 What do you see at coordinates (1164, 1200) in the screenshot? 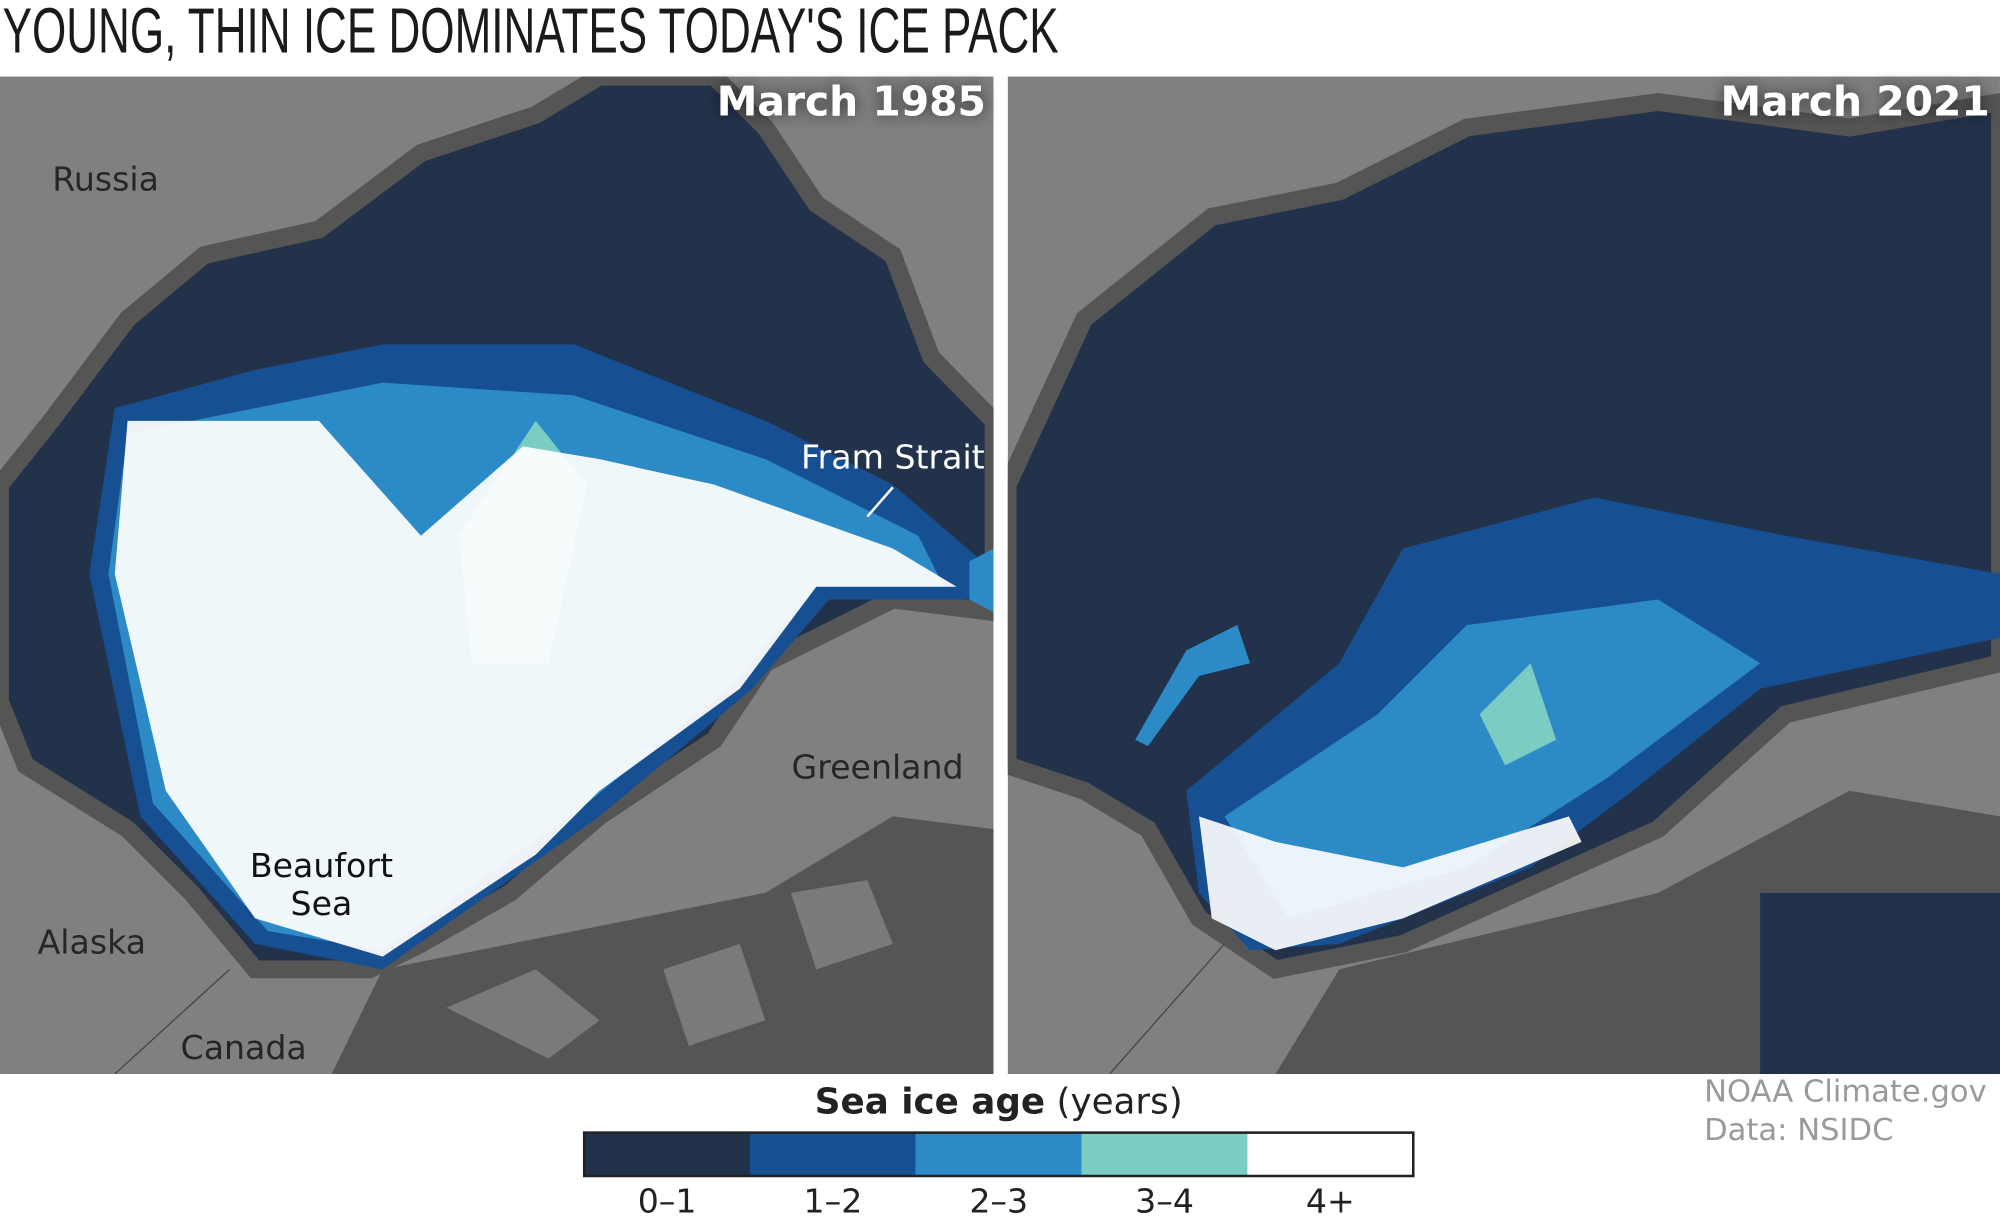
I see `legend-label: 3–4` at bounding box center [1164, 1200].